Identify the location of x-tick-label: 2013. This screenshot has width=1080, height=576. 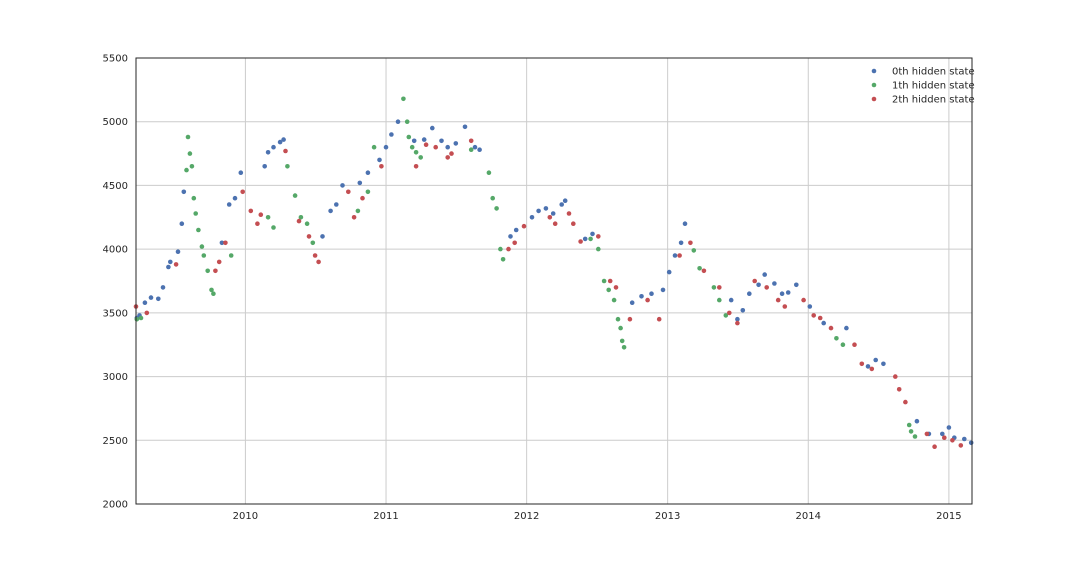
(667, 516).